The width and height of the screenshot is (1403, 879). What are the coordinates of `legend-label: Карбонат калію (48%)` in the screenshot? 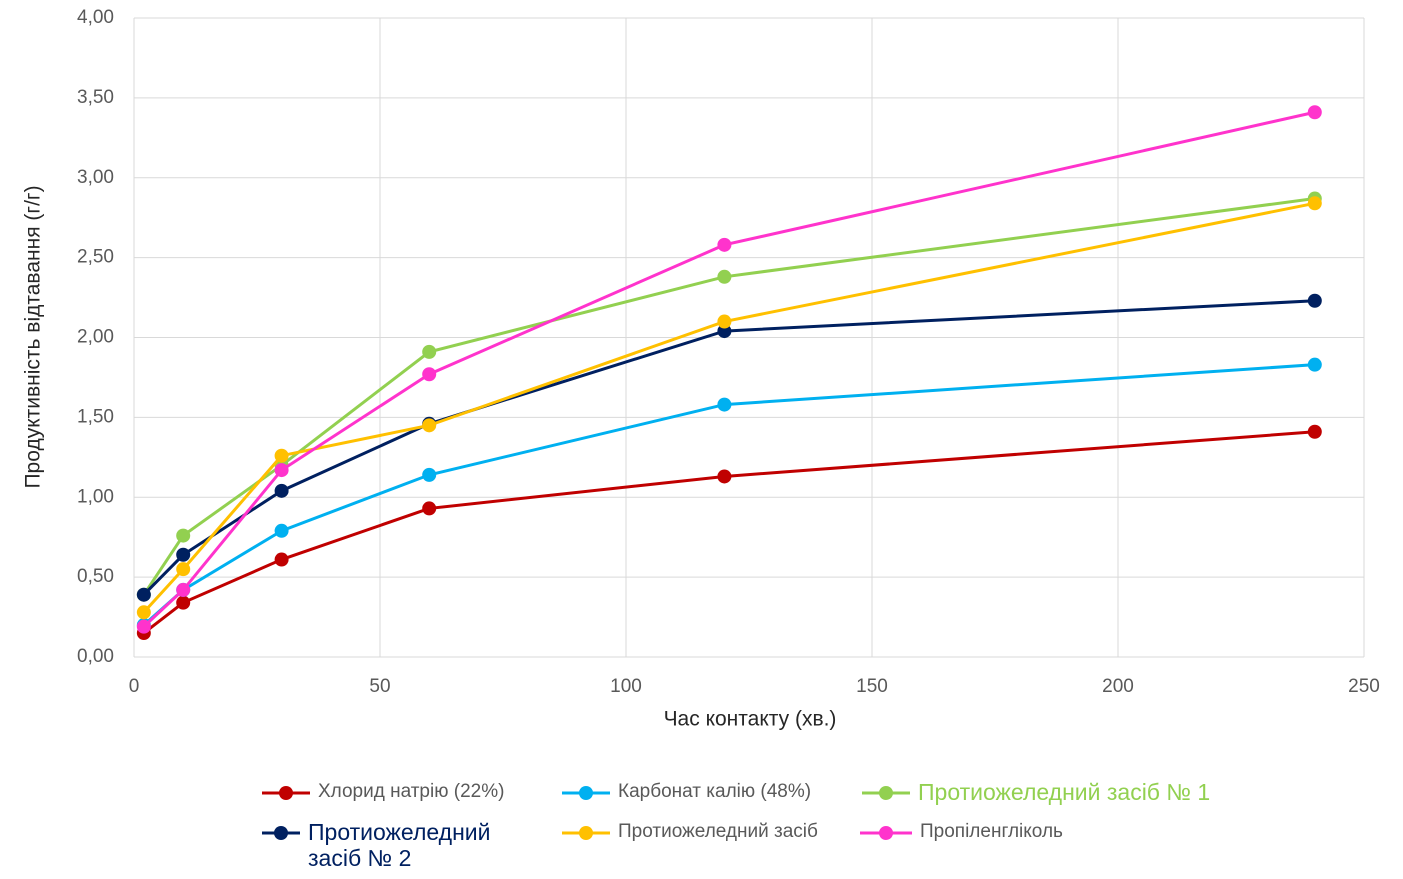 It's located at (715, 791).